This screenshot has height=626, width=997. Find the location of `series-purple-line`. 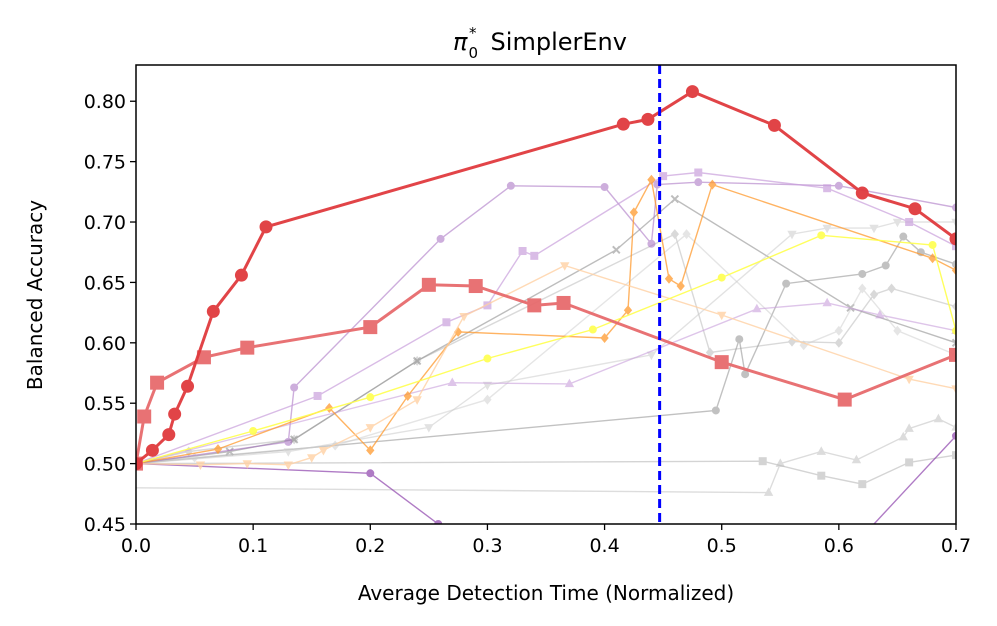

series-purple-line is located at coordinates (289, 493).